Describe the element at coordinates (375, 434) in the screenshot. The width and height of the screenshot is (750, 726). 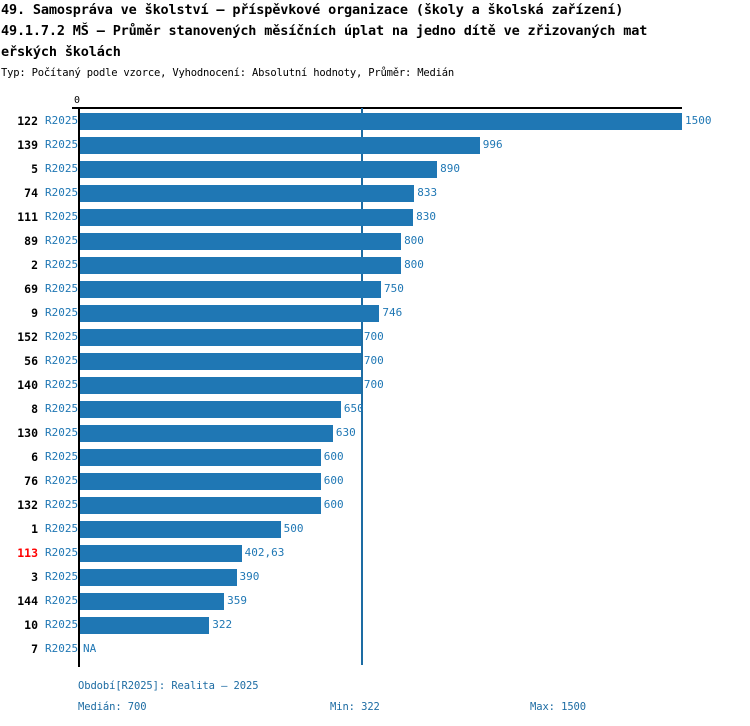
I see `table-row: 130 R2025 630` at that location.